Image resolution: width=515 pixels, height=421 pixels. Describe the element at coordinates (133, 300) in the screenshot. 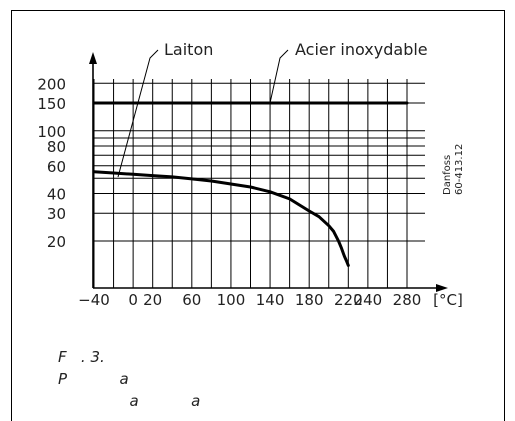

I see `x-tick-label: 0` at that location.